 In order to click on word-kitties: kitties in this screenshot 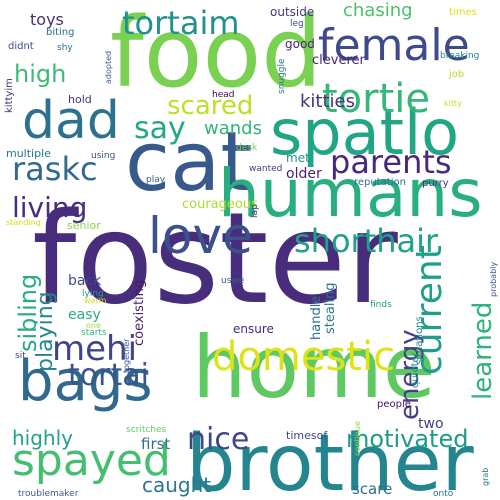, I will do `click(327, 101)`.